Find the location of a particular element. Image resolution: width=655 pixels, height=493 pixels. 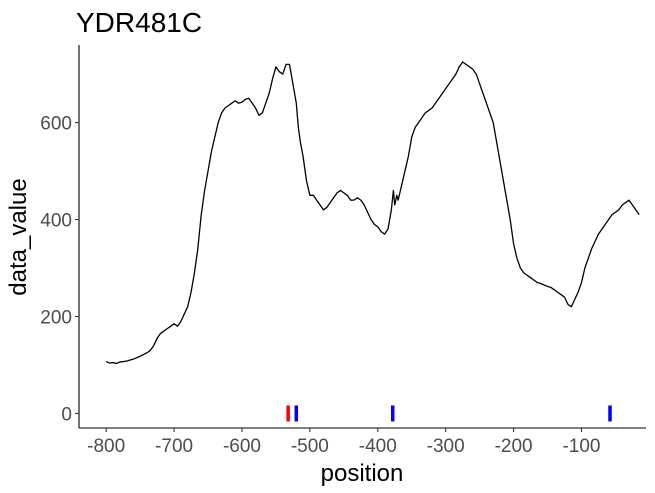

x-tick-label: -100 is located at coordinates (581, 446).